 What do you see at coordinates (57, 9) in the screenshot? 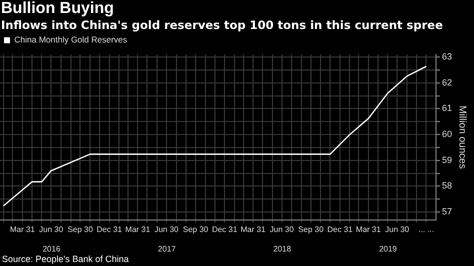
I see `chart-title: Bullion Buying` at bounding box center [57, 9].